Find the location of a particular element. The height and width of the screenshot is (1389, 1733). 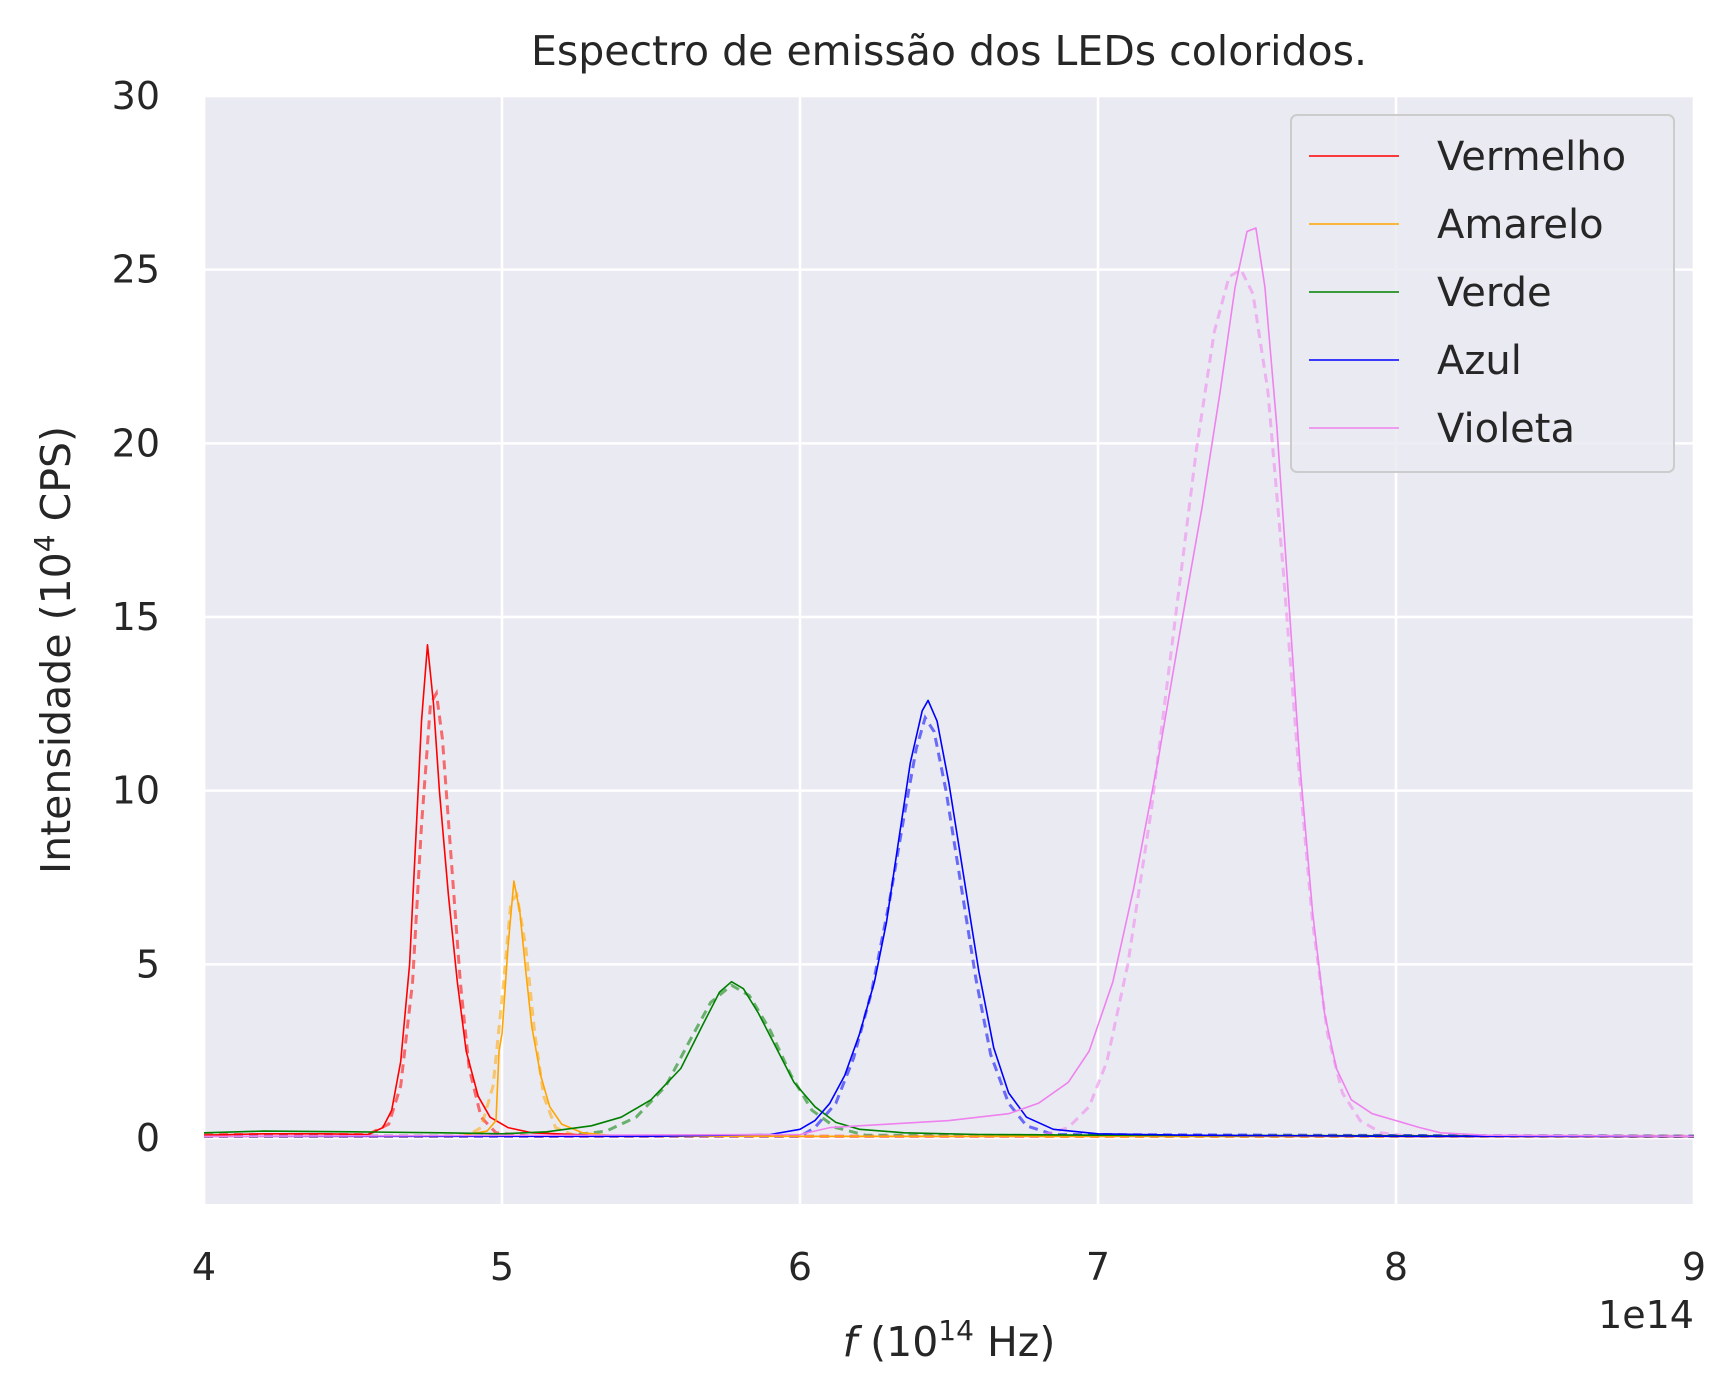

y-axis-label-text: Intensidade (10 is located at coordinates (56, 713).